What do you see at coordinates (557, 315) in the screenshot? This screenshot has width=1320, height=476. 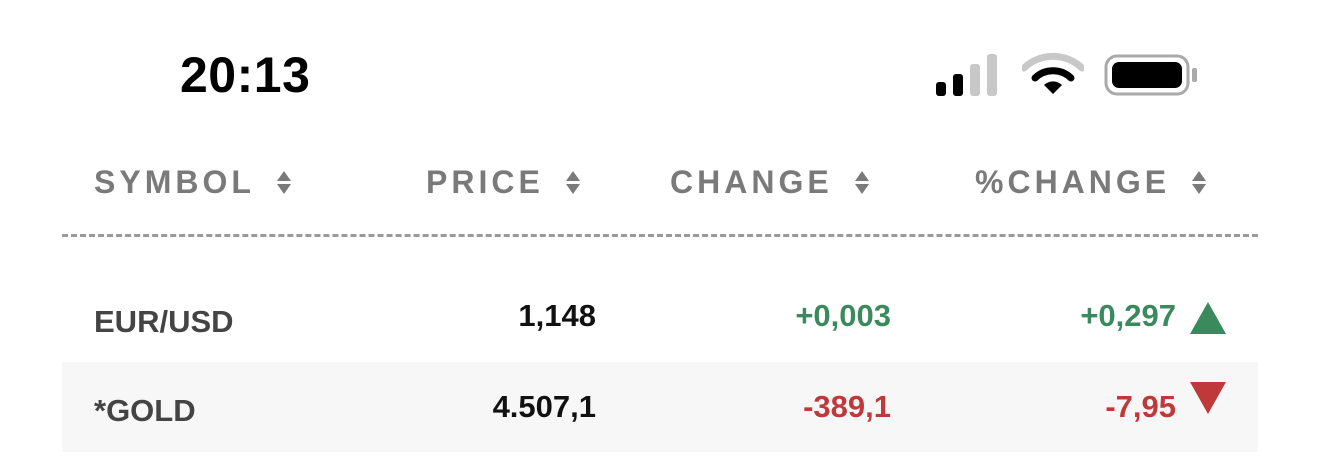 I see `price-cell: 1,148` at bounding box center [557, 315].